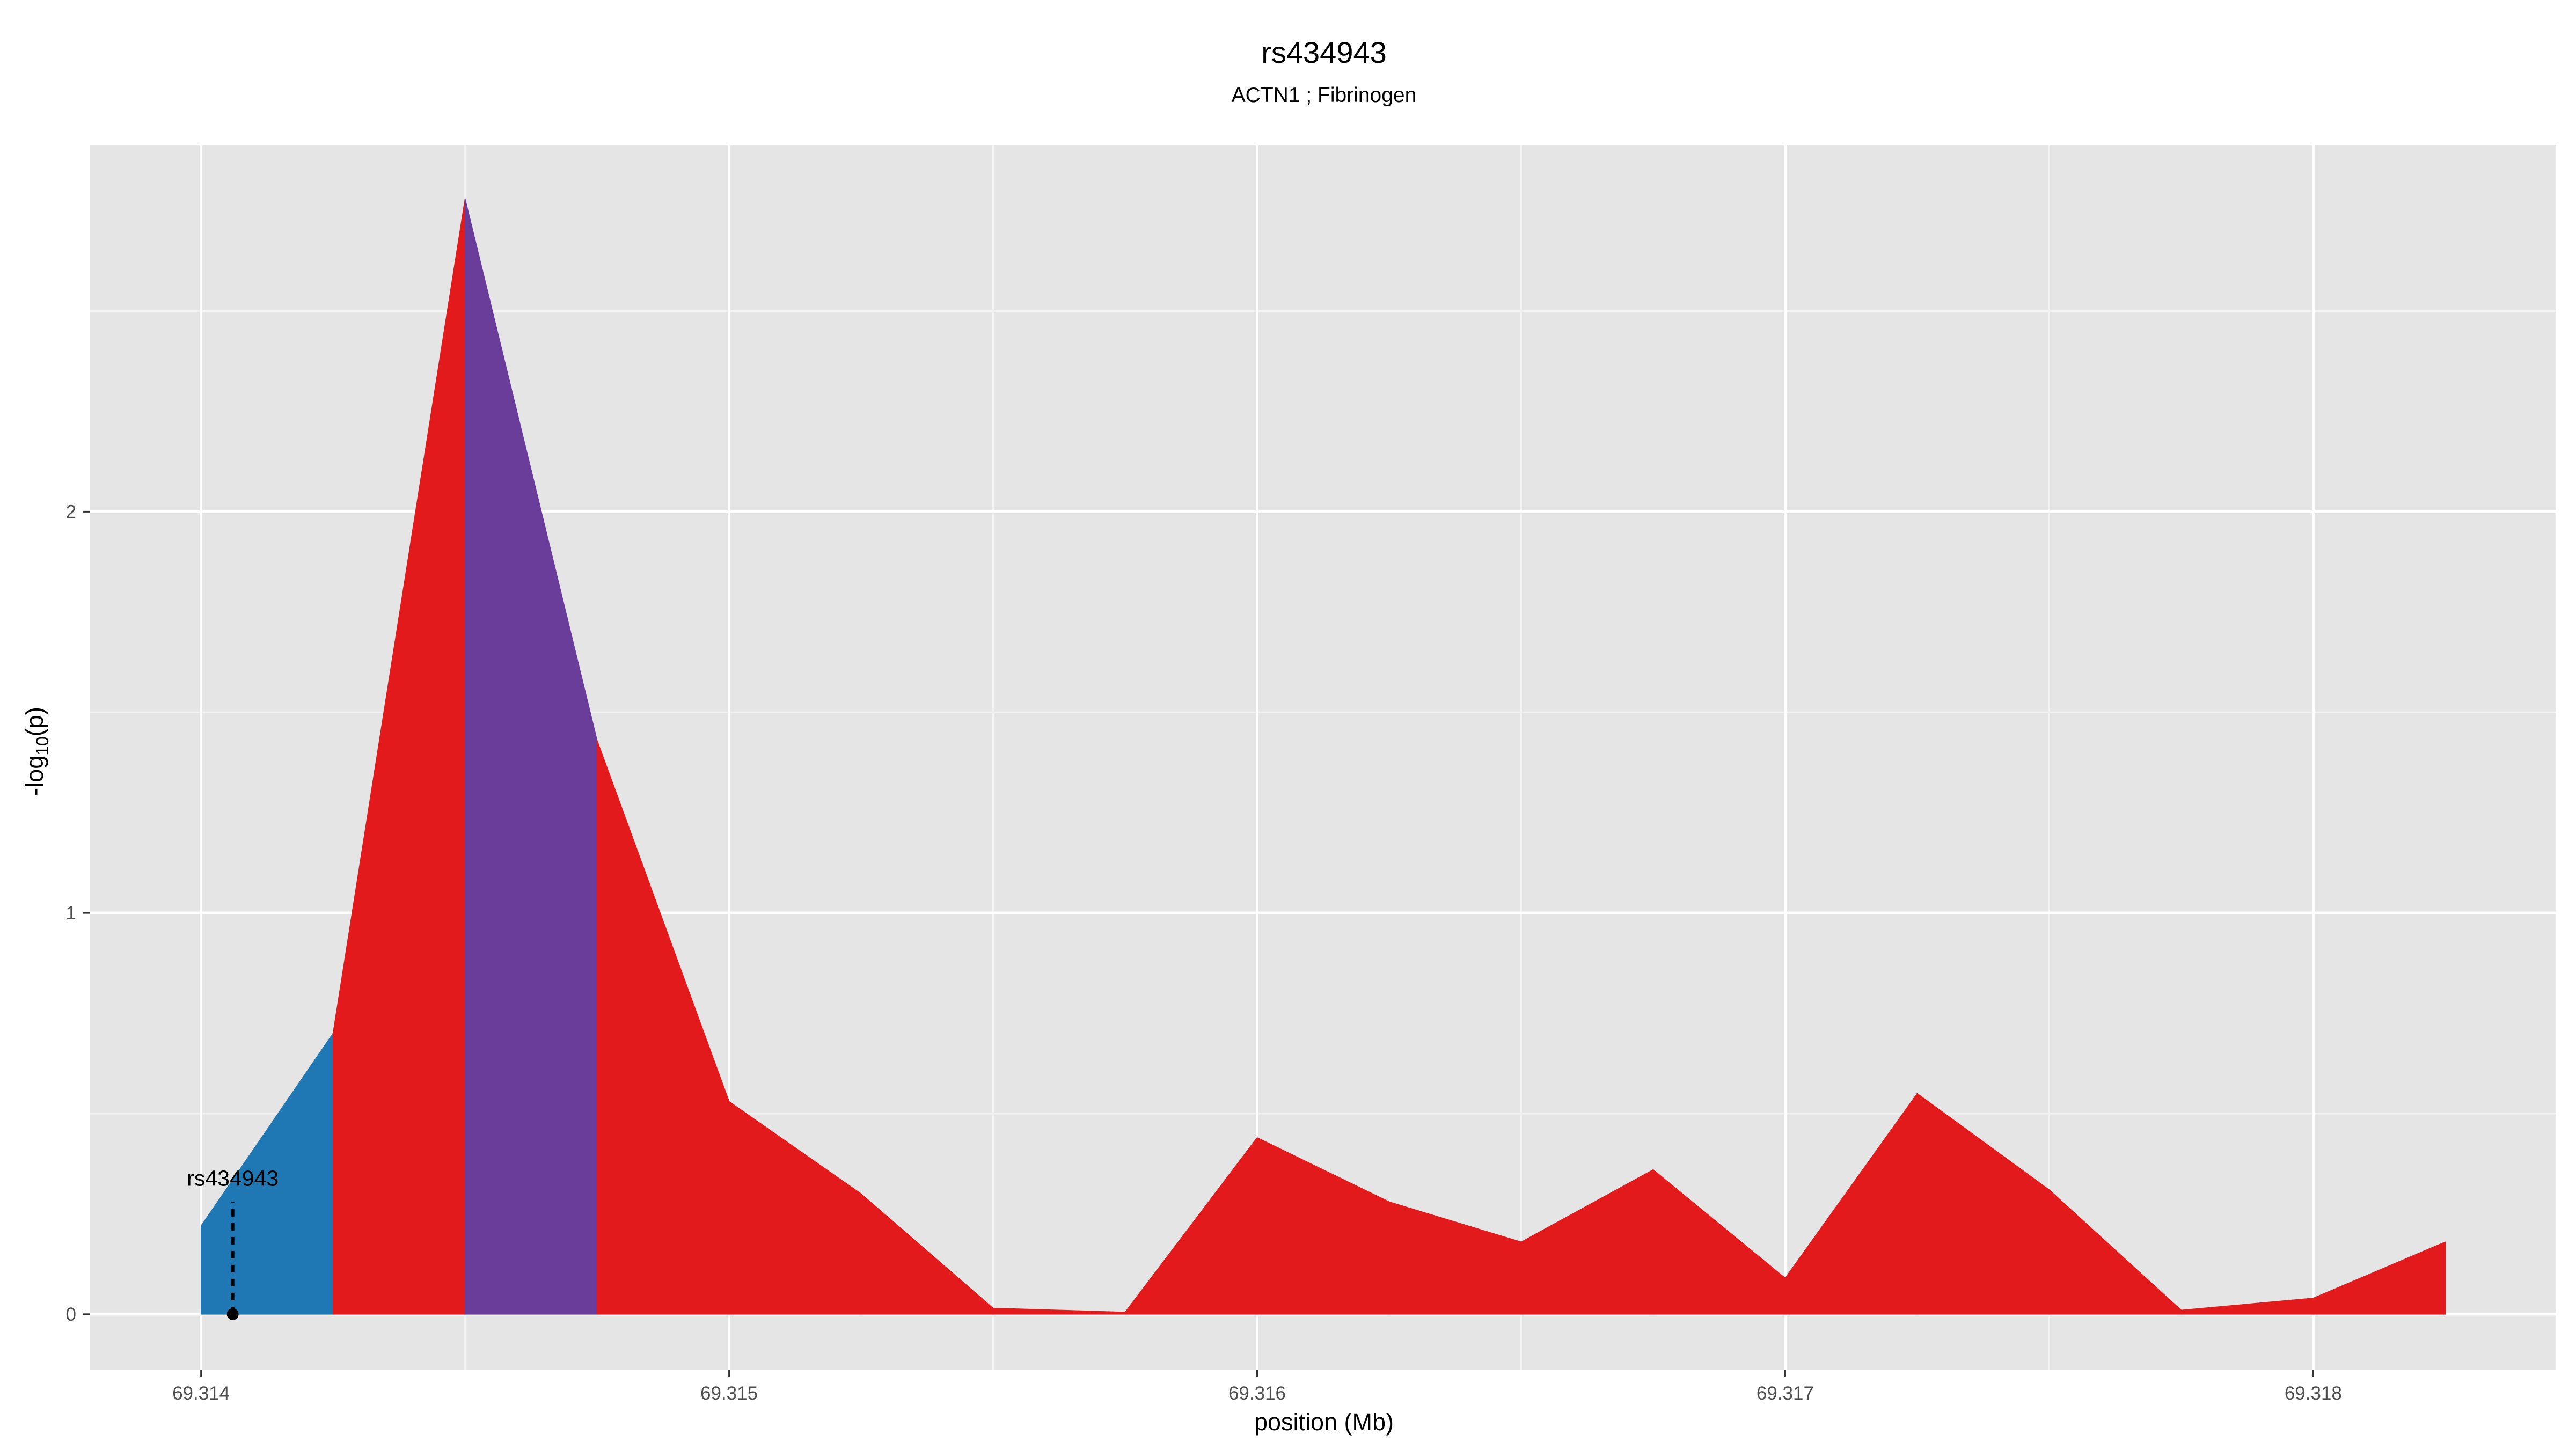 The height and width of the screenshot is (1449, 2576). What do you see at coordinates (71, 511) in the screenshot?
I see `y-tick-label: 2` at bounding box center [71, 511].